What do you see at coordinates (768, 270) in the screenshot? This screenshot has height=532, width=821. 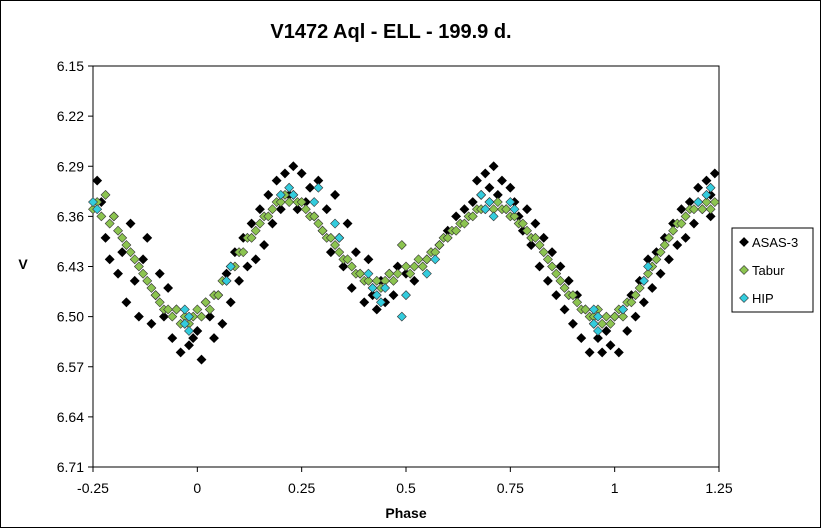 I see `legend-label: Tabur` at bounding box center [768, 270].